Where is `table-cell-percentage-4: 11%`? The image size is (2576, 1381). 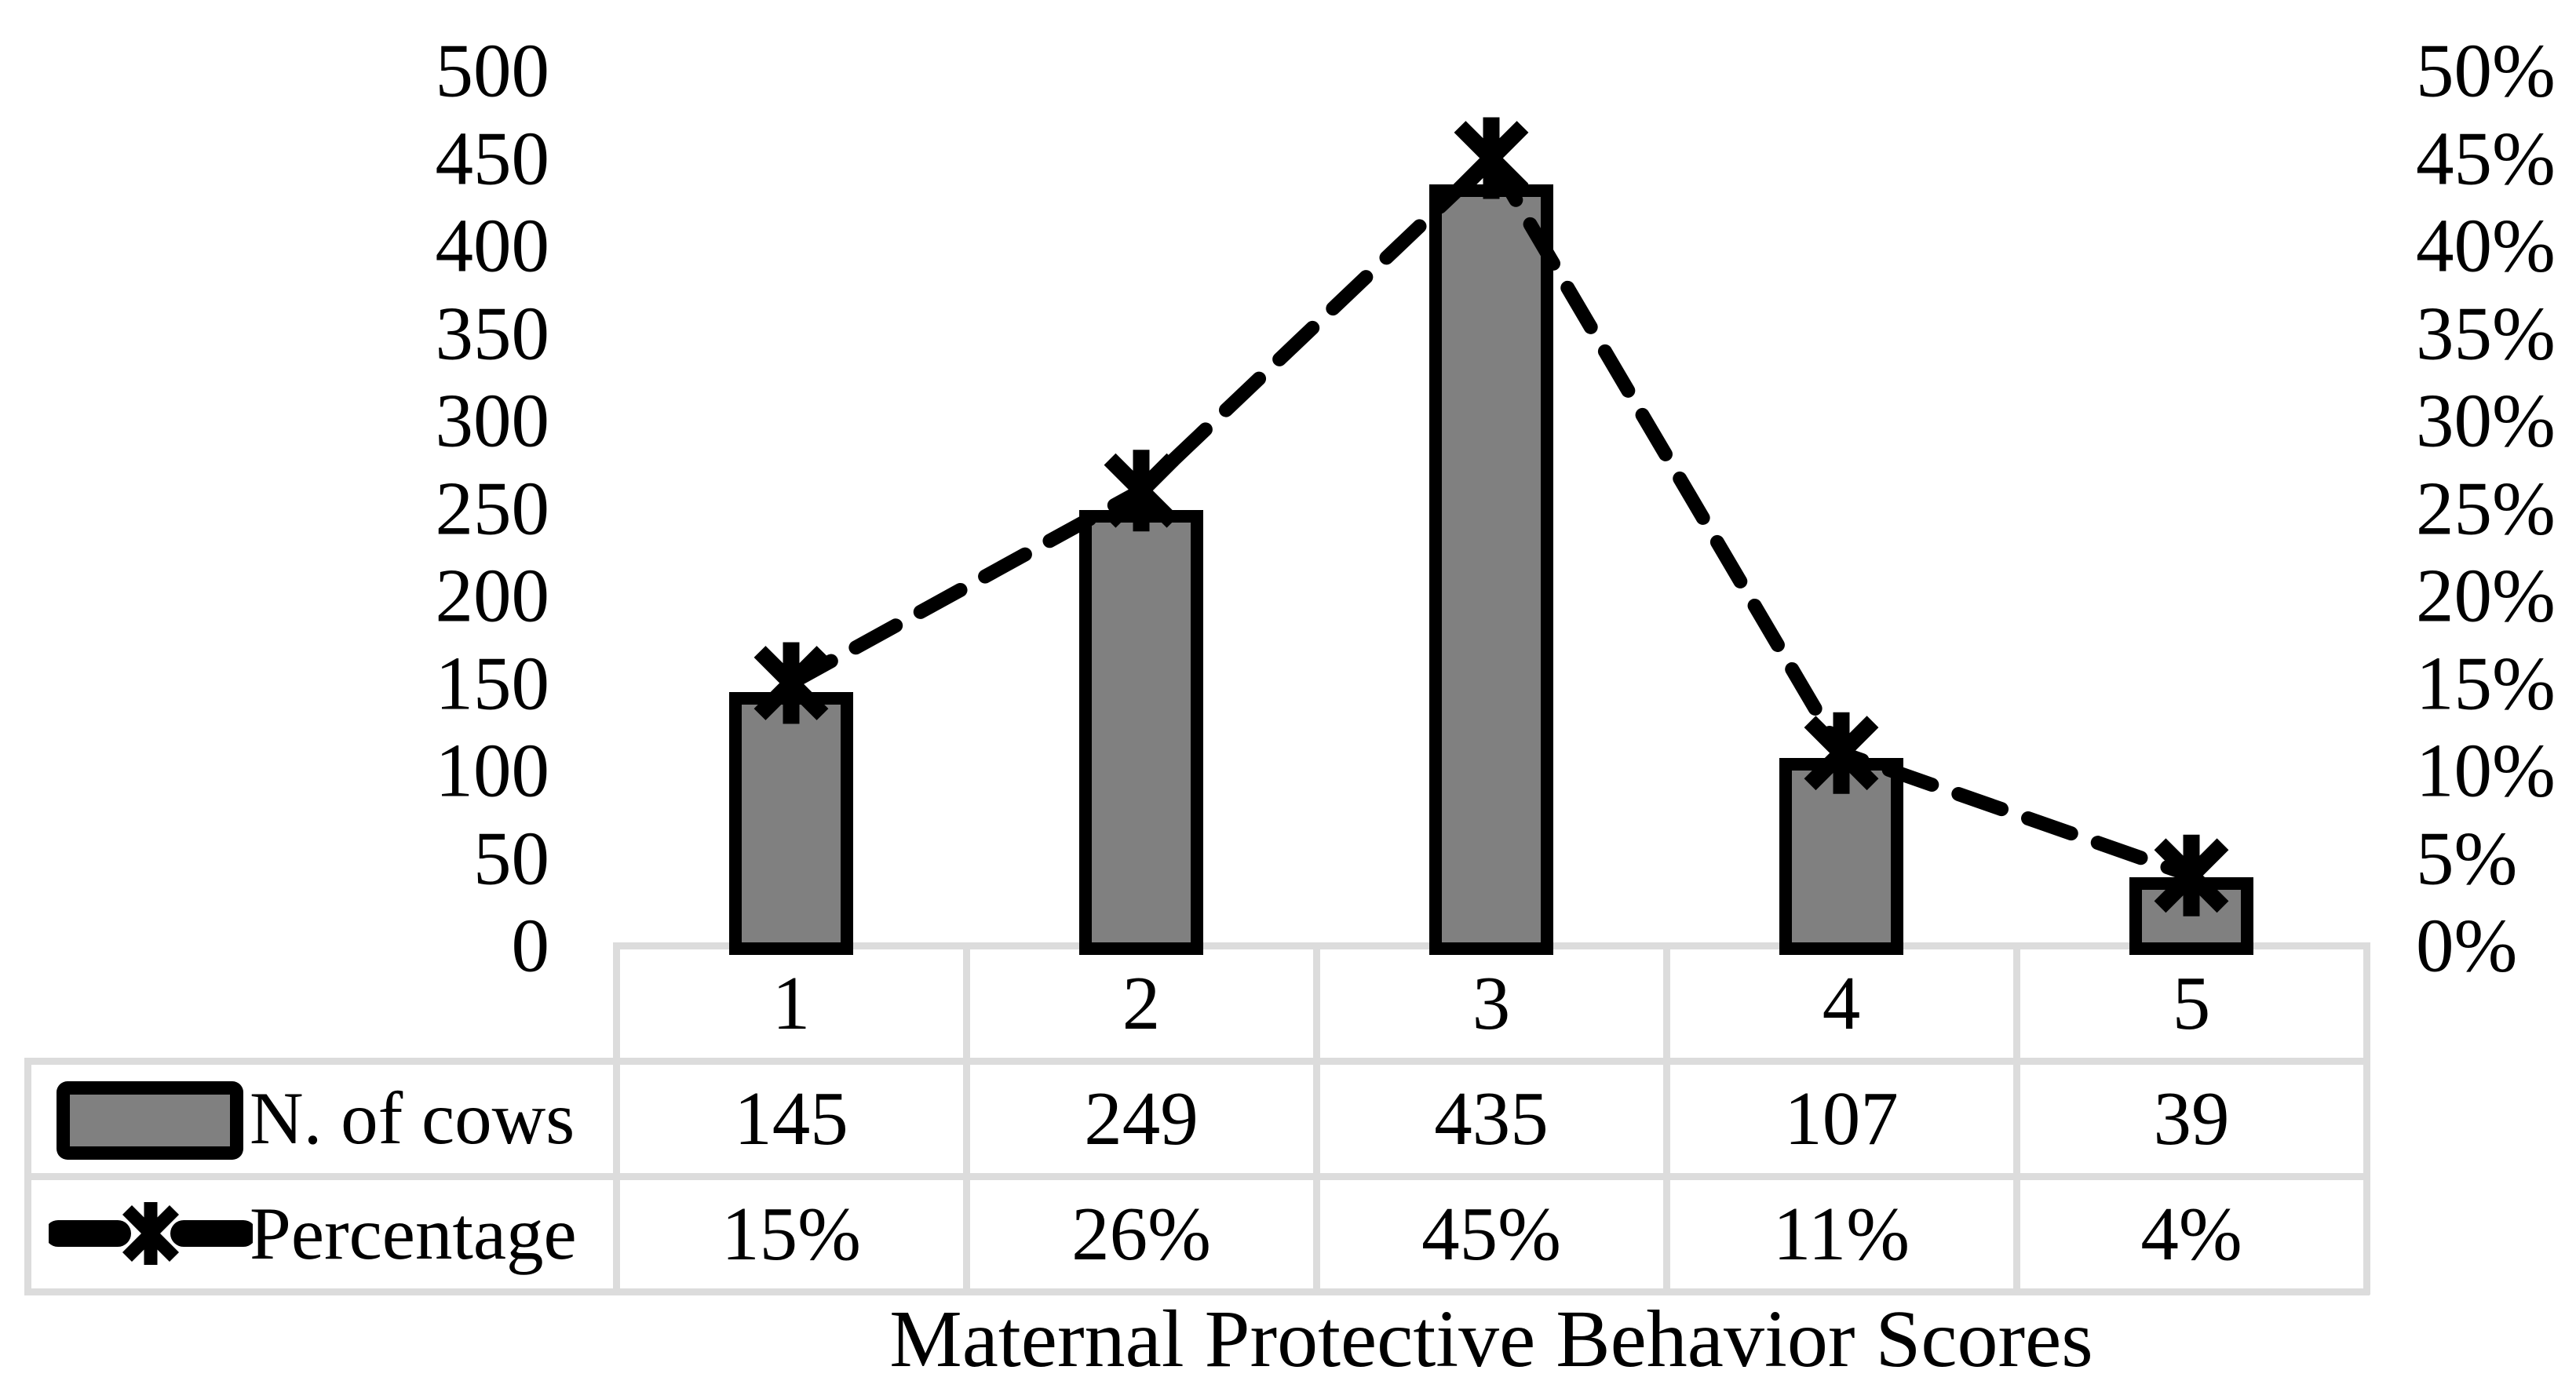 table-cell-percentage-4: 11% is located at coordinates (1841, 1234).